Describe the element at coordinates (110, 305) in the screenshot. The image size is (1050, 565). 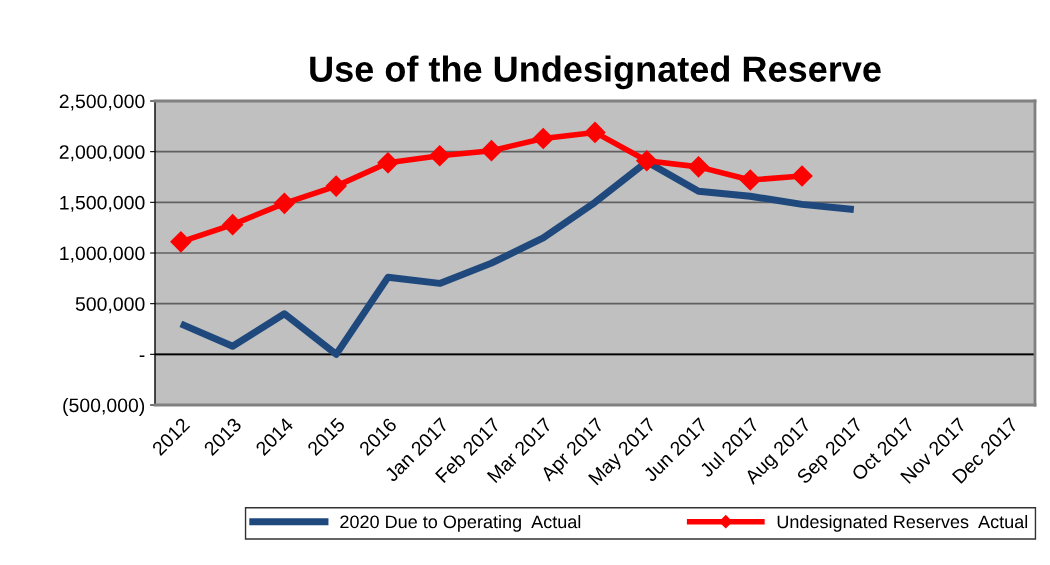
I see `y-tick-label: 500,000` at that location.